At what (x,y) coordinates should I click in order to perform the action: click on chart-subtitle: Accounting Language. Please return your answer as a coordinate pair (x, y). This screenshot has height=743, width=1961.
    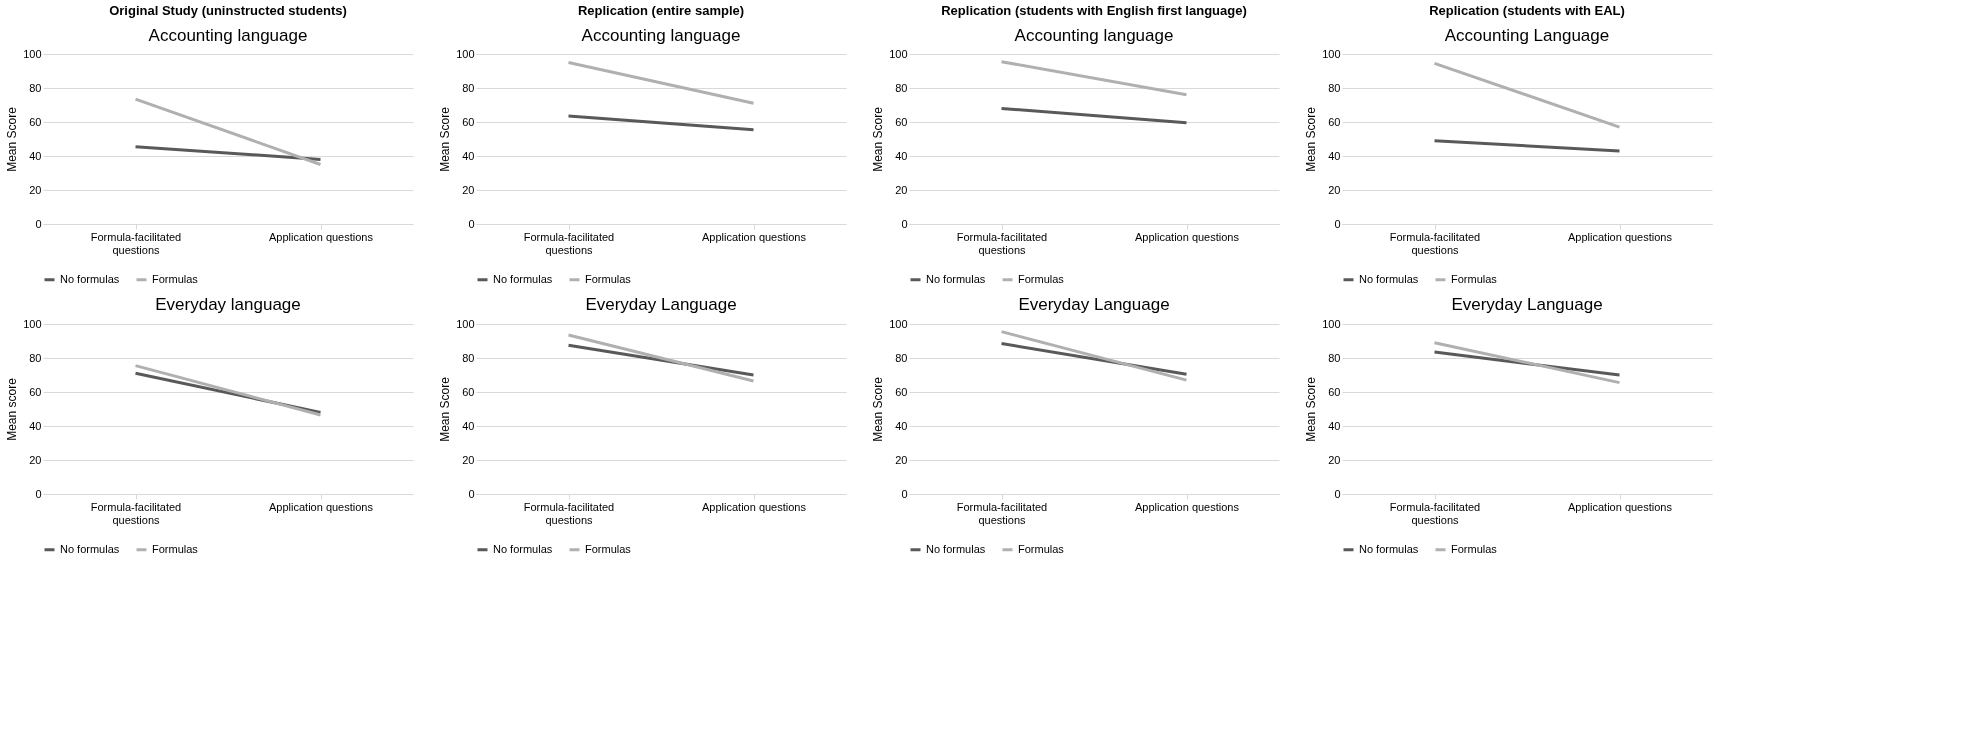
    Looking at the image, I should click on (1527, 35).